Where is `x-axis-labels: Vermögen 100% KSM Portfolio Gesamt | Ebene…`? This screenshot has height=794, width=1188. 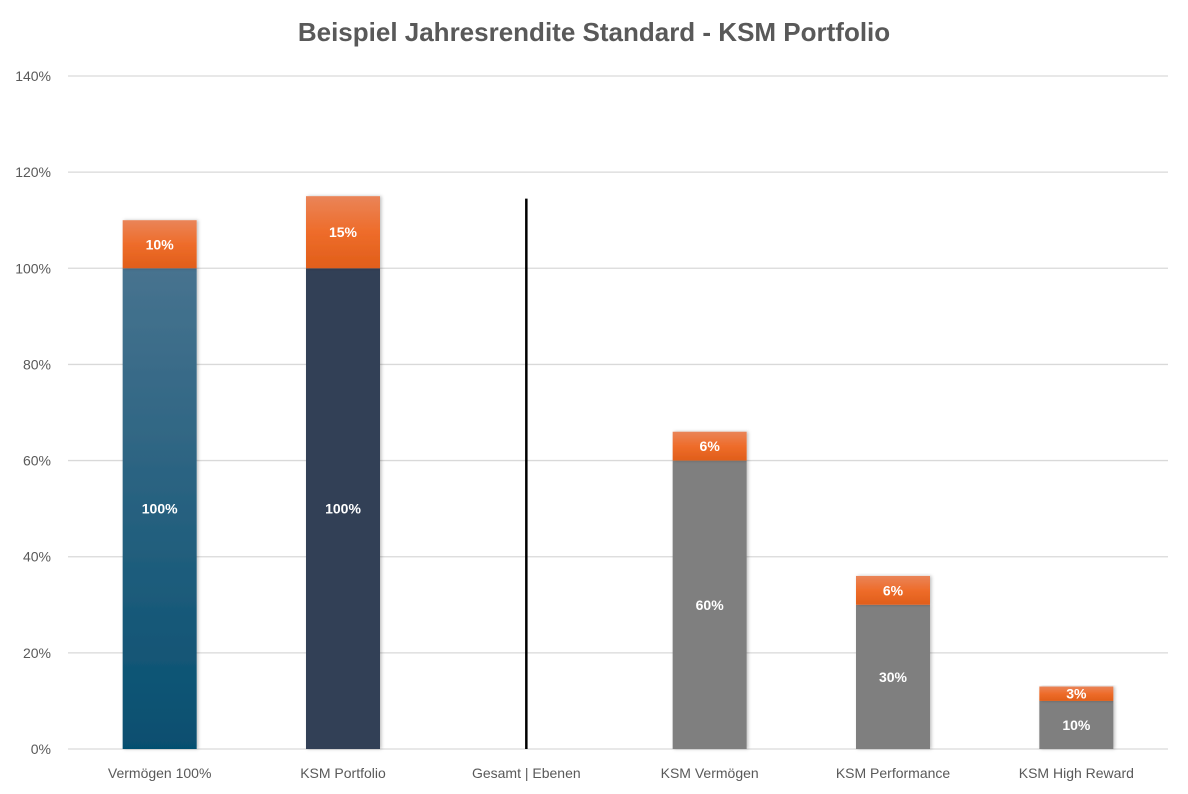
x-axis-labels: Vermögen 100% KSM Portfolio Gesamt | Ebene… is located at coordinates (621, 773).